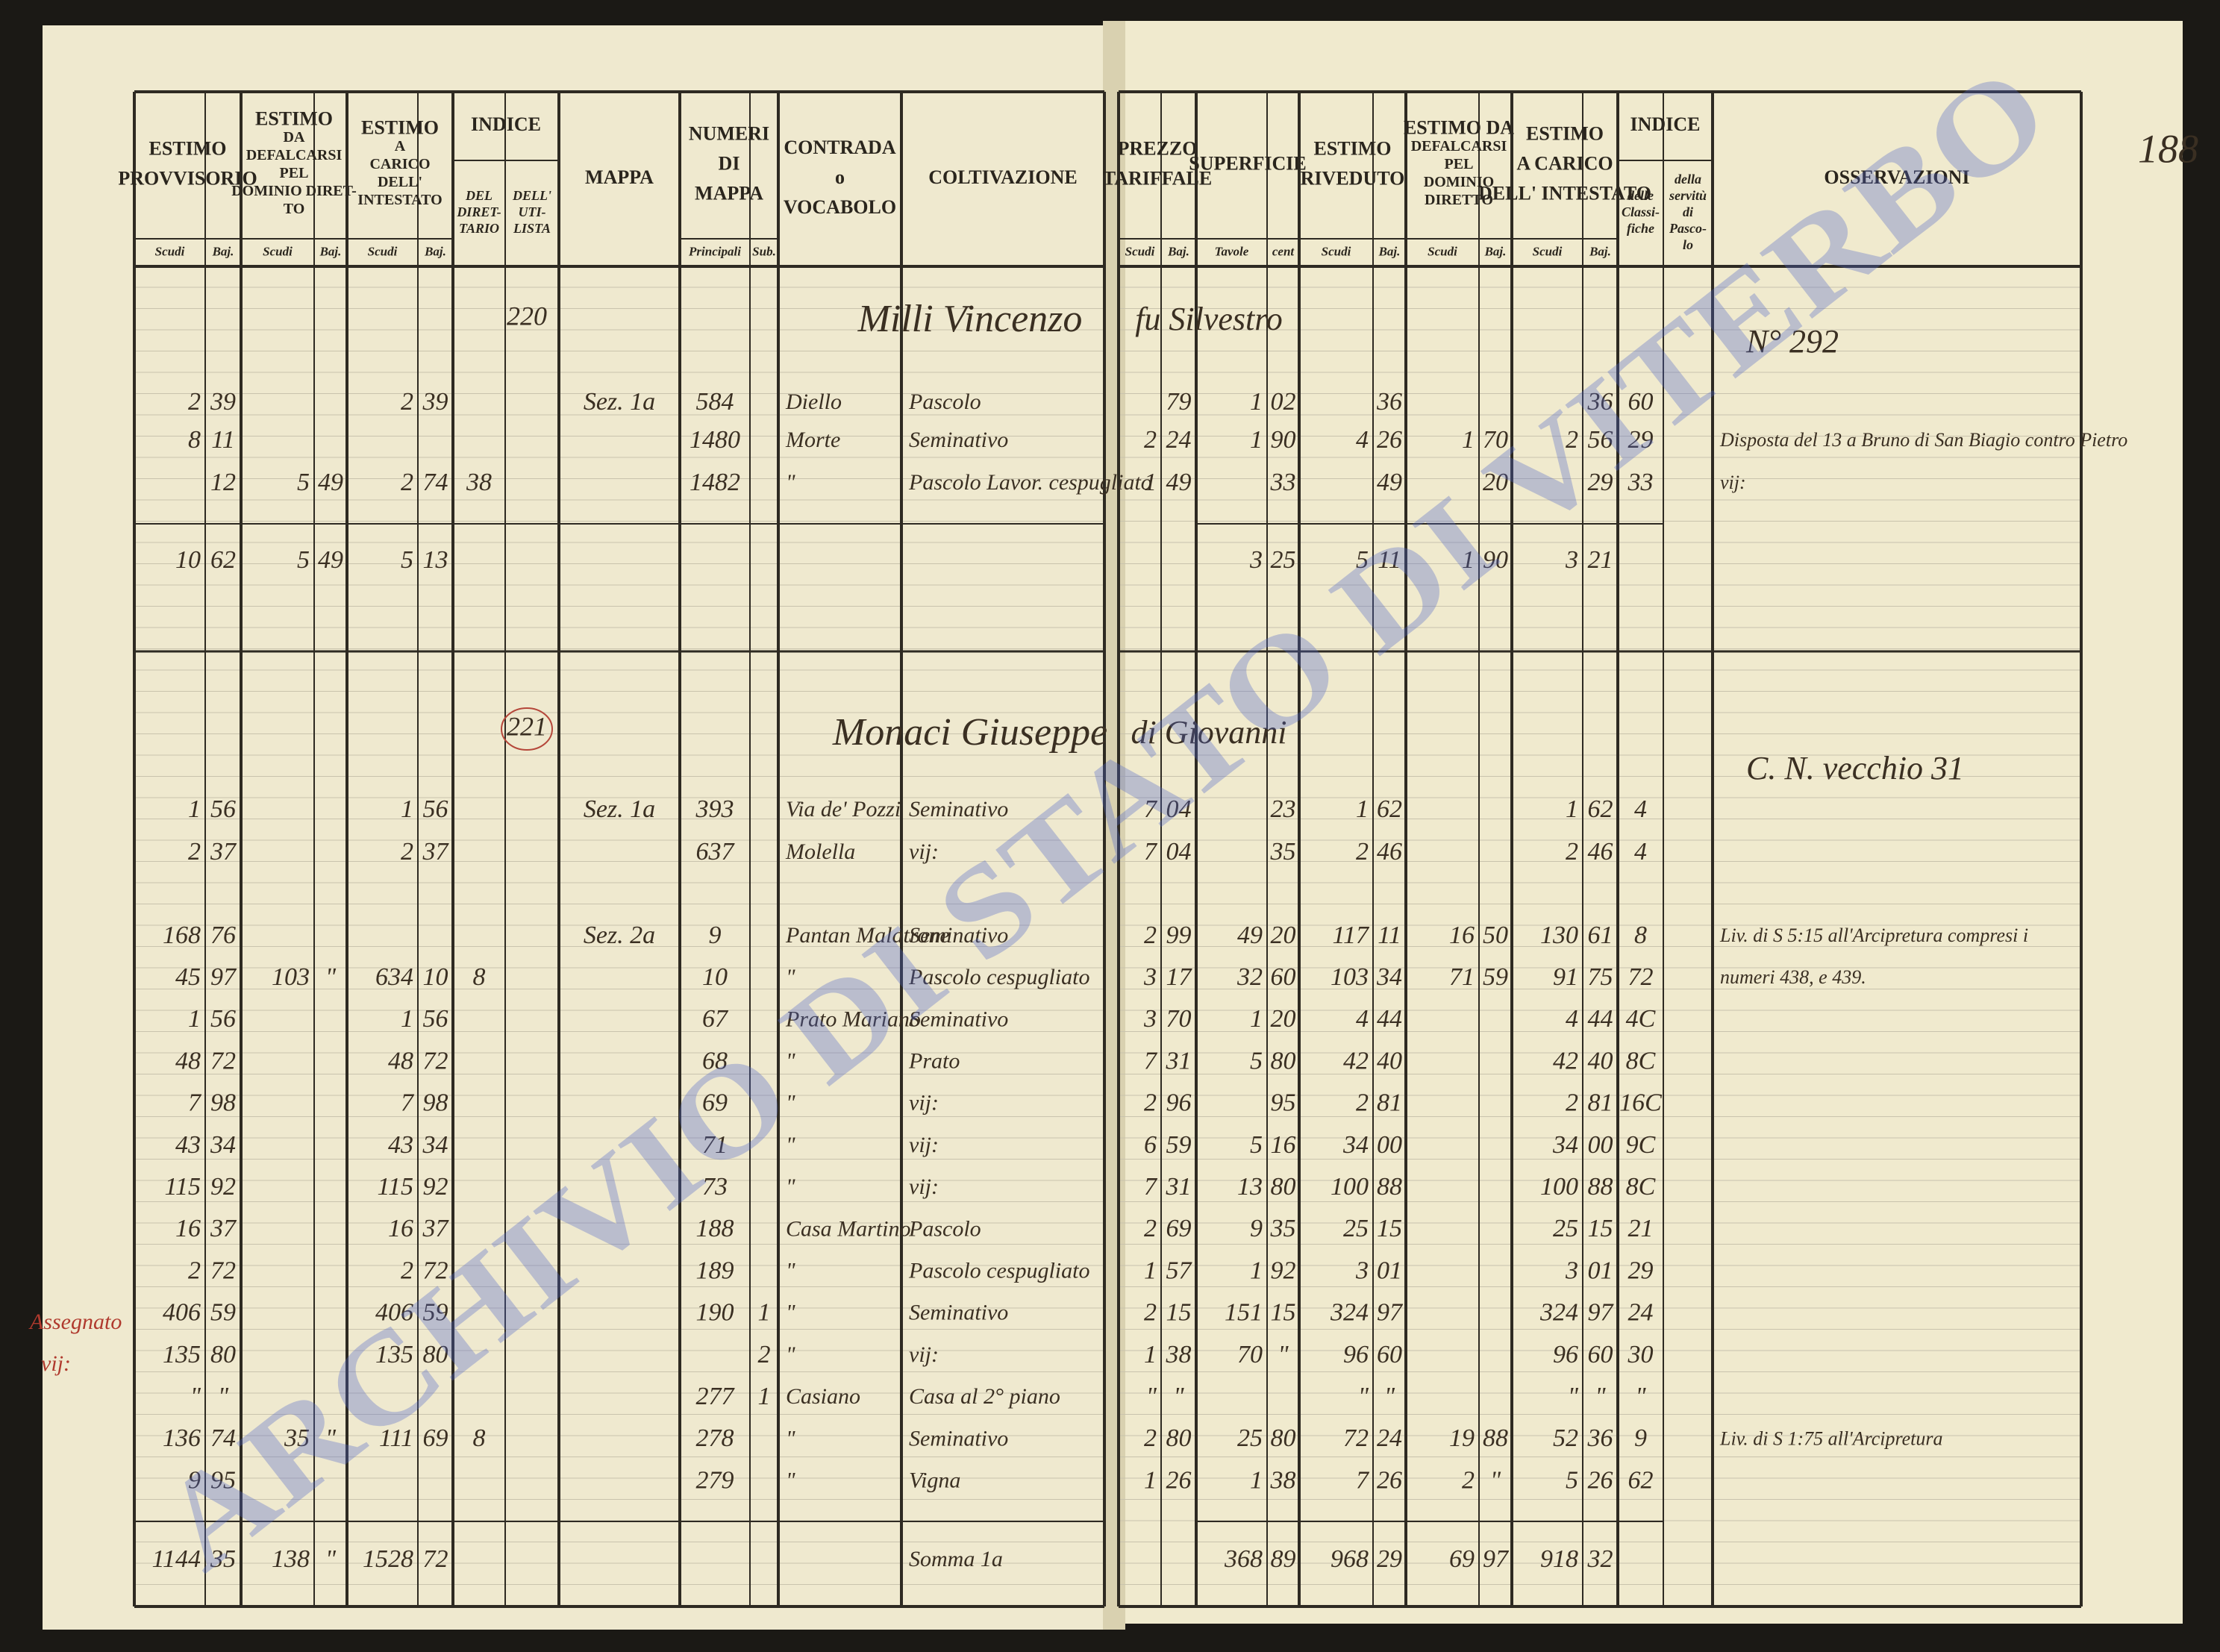  What do you see at coordinates (715, 1270) in the screenshot?
I see `cell: 189` at bounding box center [715, 1270].